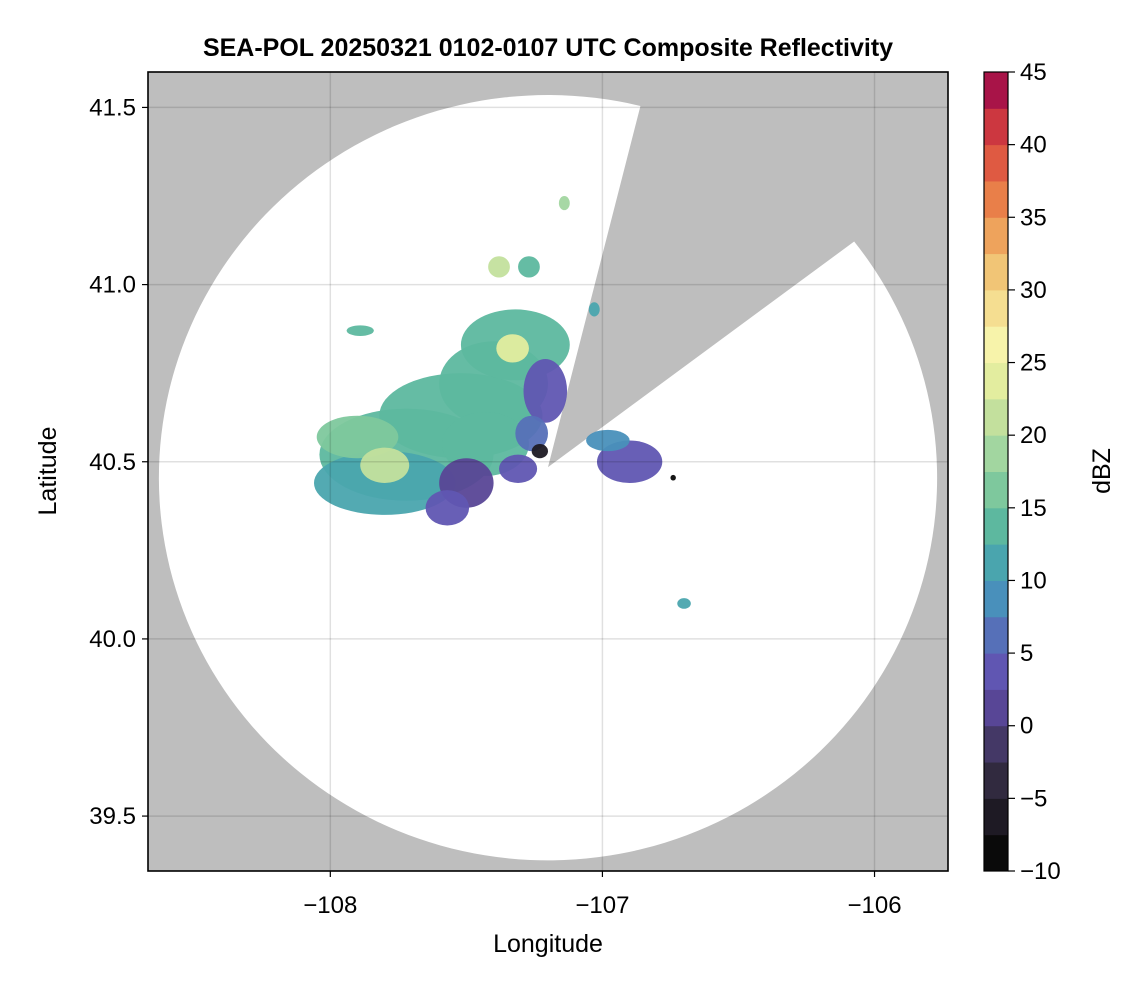 Image resolution: width=1146 pixels, height=995 pixels. I want to click on x-tick-label-0: −108, so click(330, 905).